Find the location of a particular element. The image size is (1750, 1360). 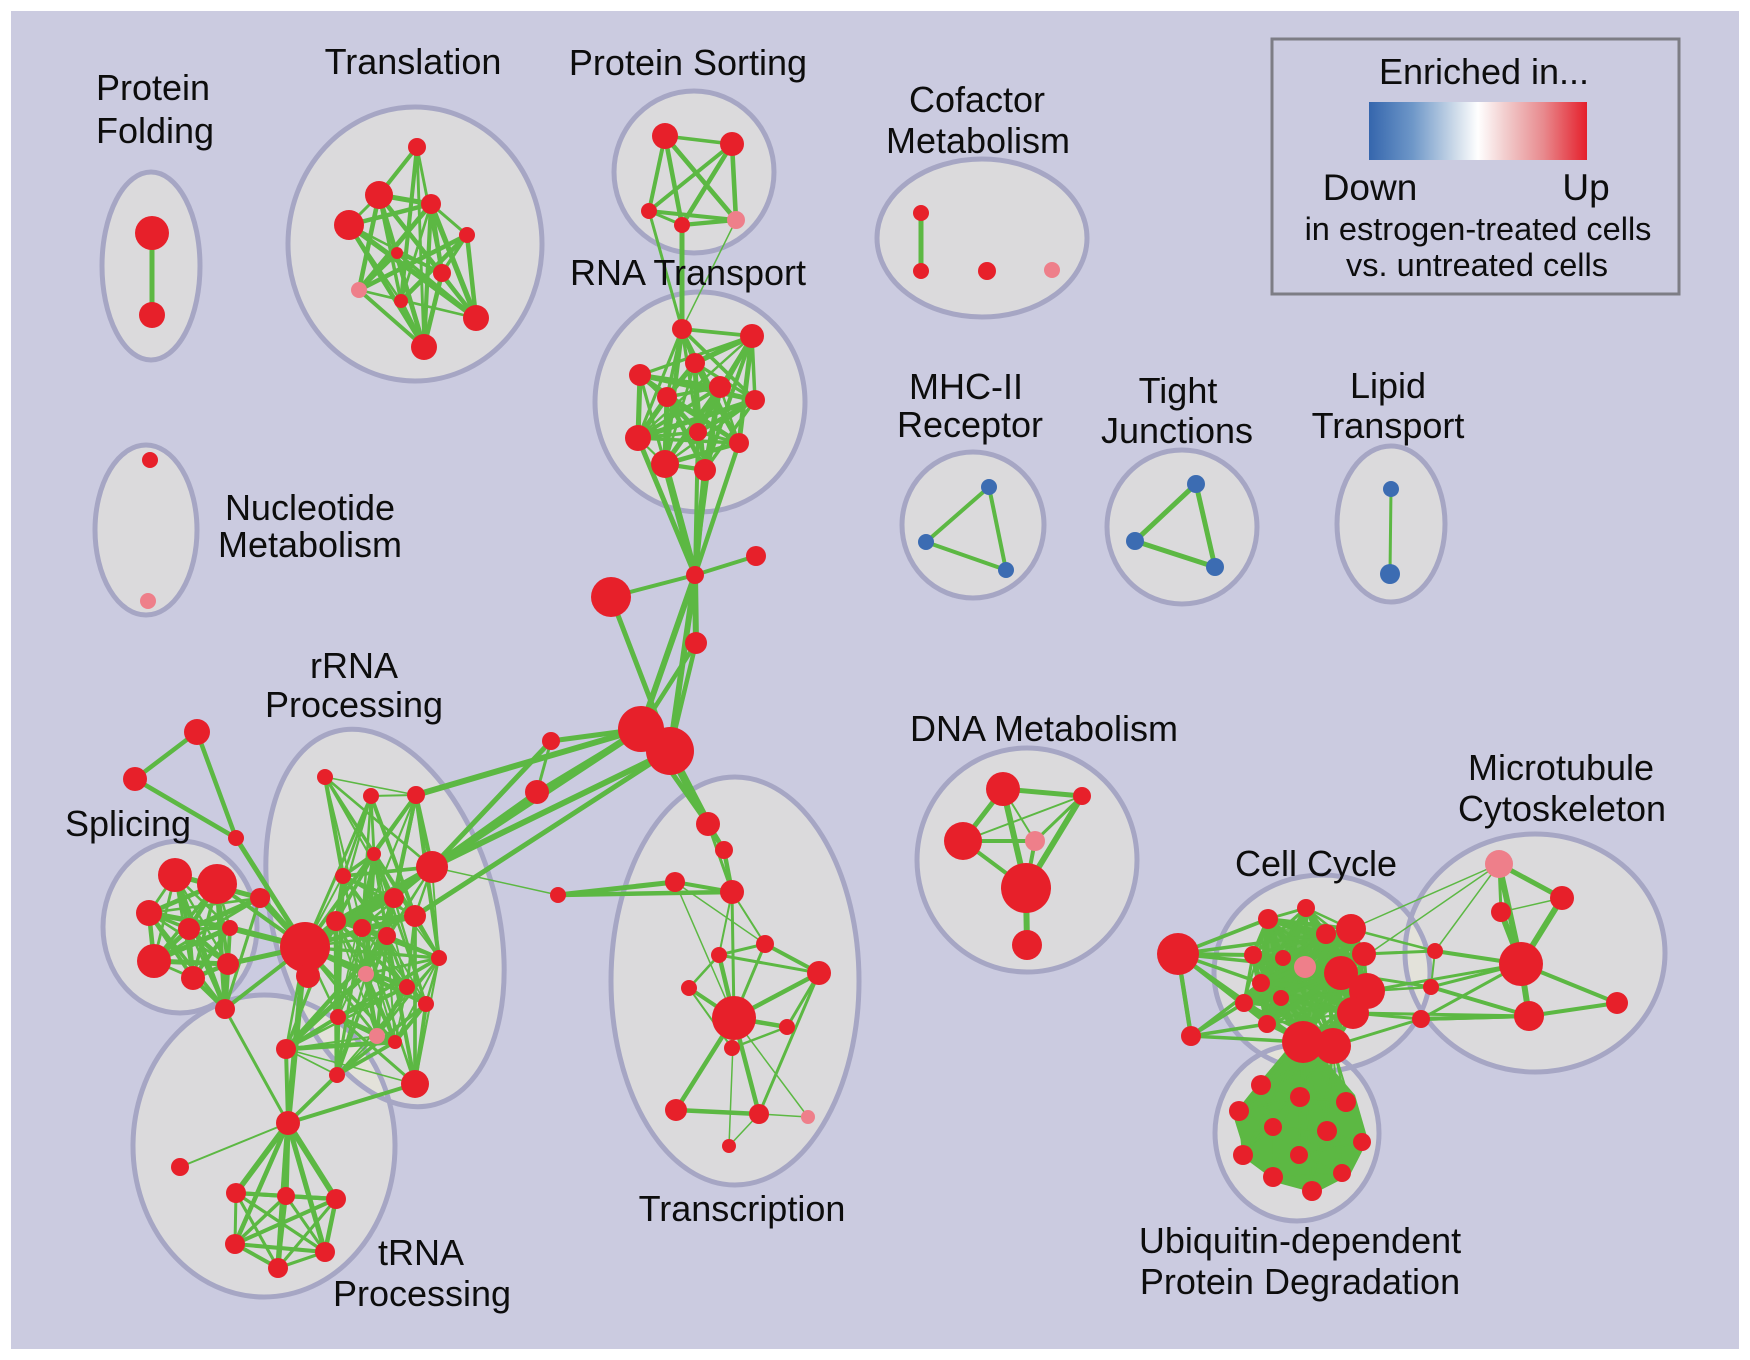

svg-text: Ubiquitin-dependent is located at coordinates (1300, 1240).